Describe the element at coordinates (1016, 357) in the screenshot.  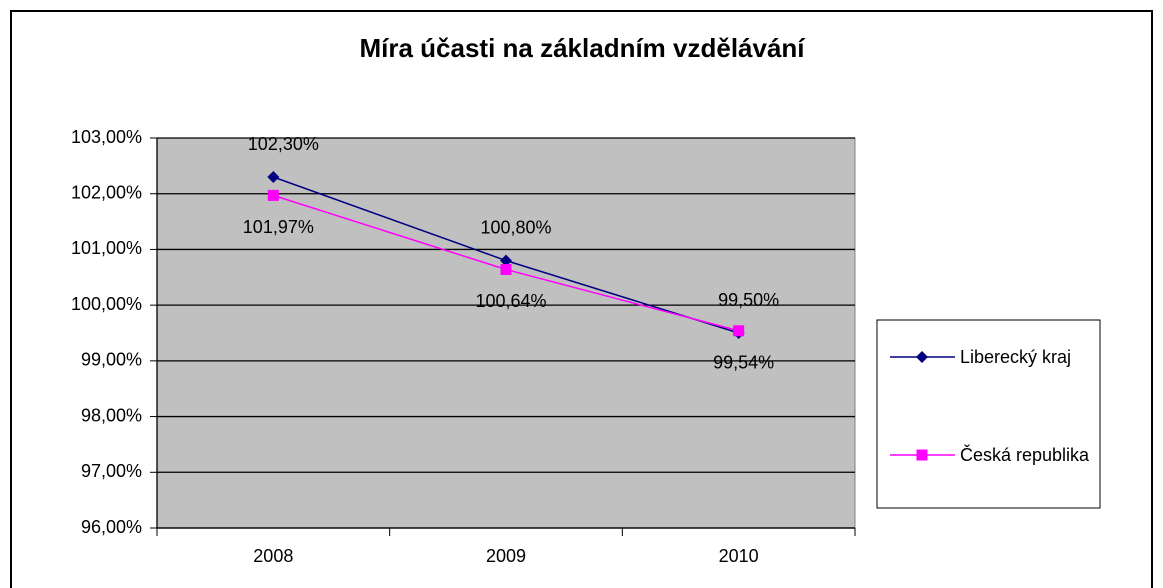
I see `legend-label: Liberecký kraj` at that location.